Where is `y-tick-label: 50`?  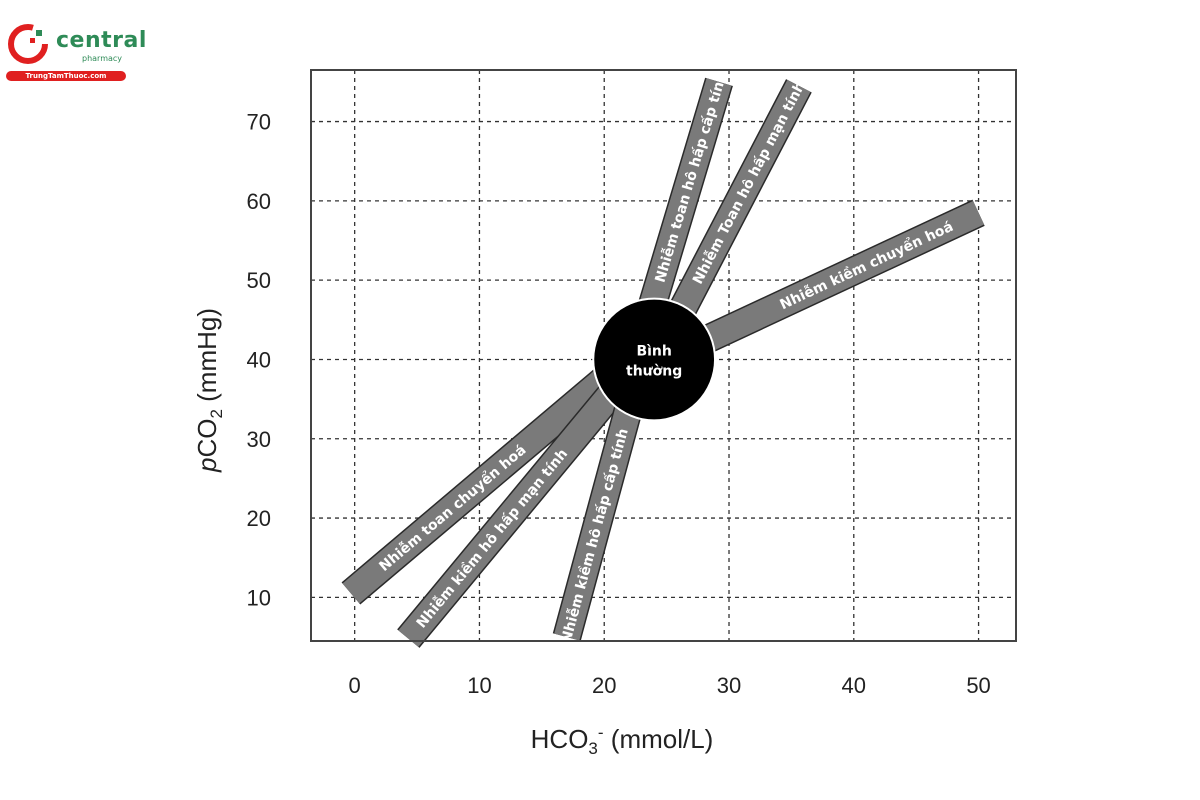
y-tick-label: 50 is located at coordinates (259, 280).